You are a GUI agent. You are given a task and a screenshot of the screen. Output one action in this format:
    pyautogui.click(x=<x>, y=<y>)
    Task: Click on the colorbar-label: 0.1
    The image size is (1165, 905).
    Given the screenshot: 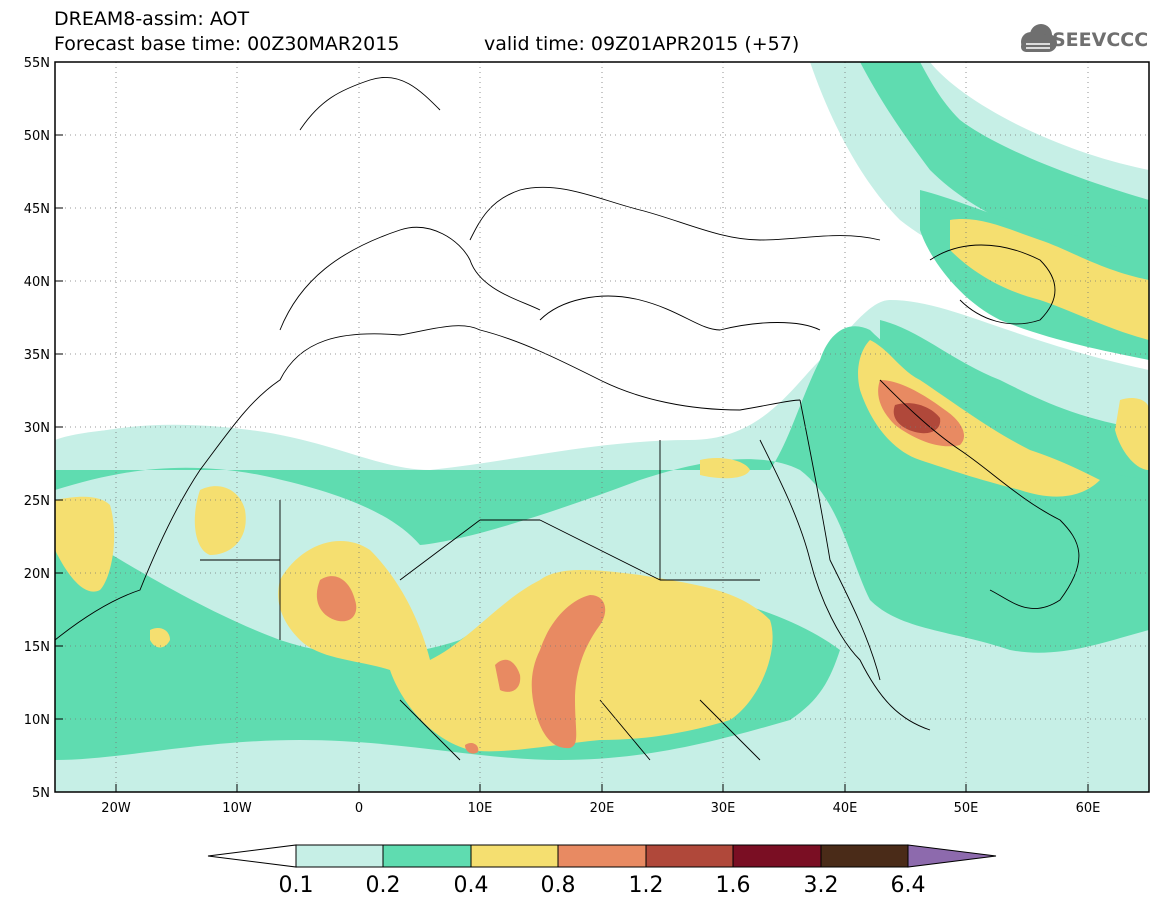 What is the action you would take?
    pyautogui.click(x=296, y=885)
    